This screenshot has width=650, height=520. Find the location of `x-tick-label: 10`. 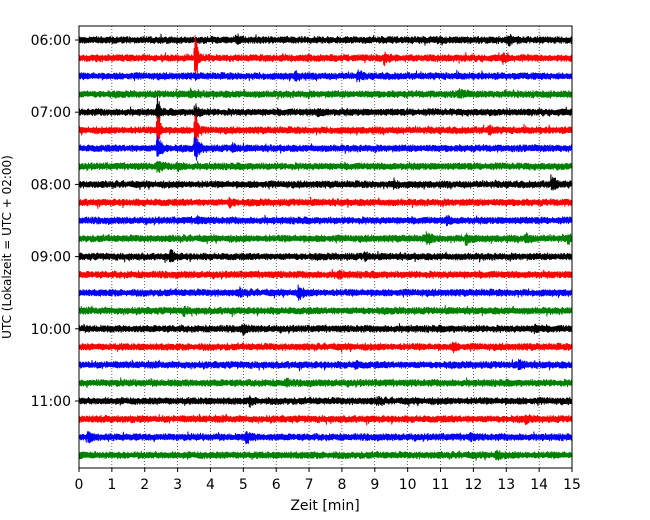

x-tick-label: 10 is located at coordinates (408, 485).